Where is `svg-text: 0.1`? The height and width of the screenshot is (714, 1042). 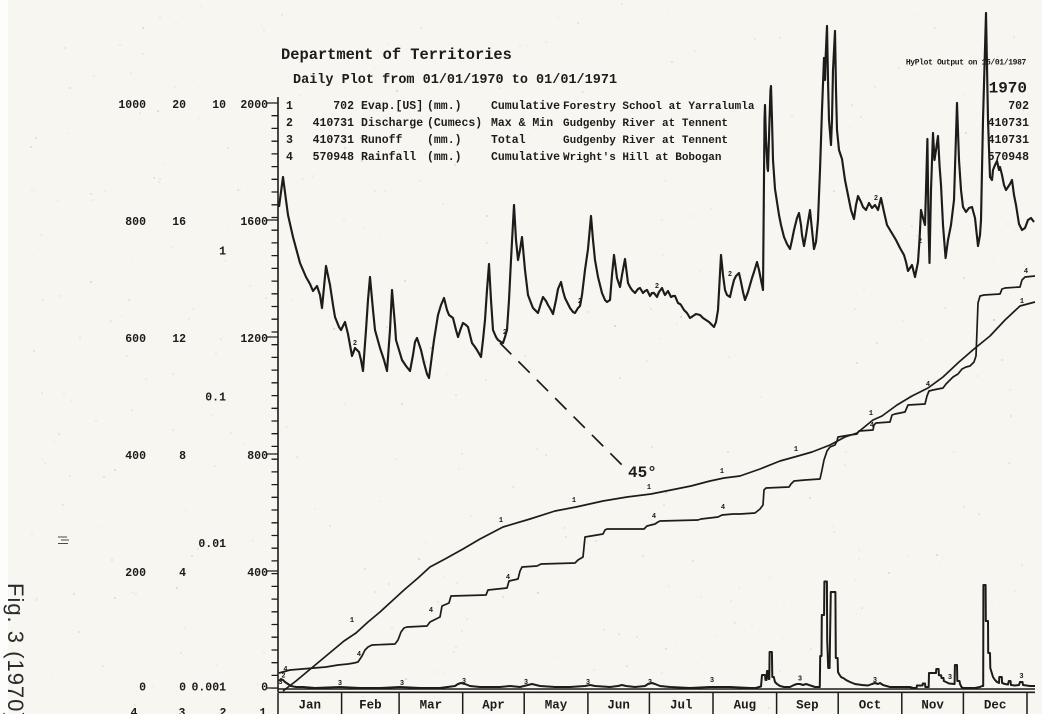 svg-text: 0.1 is located at coordinates (215, 398).